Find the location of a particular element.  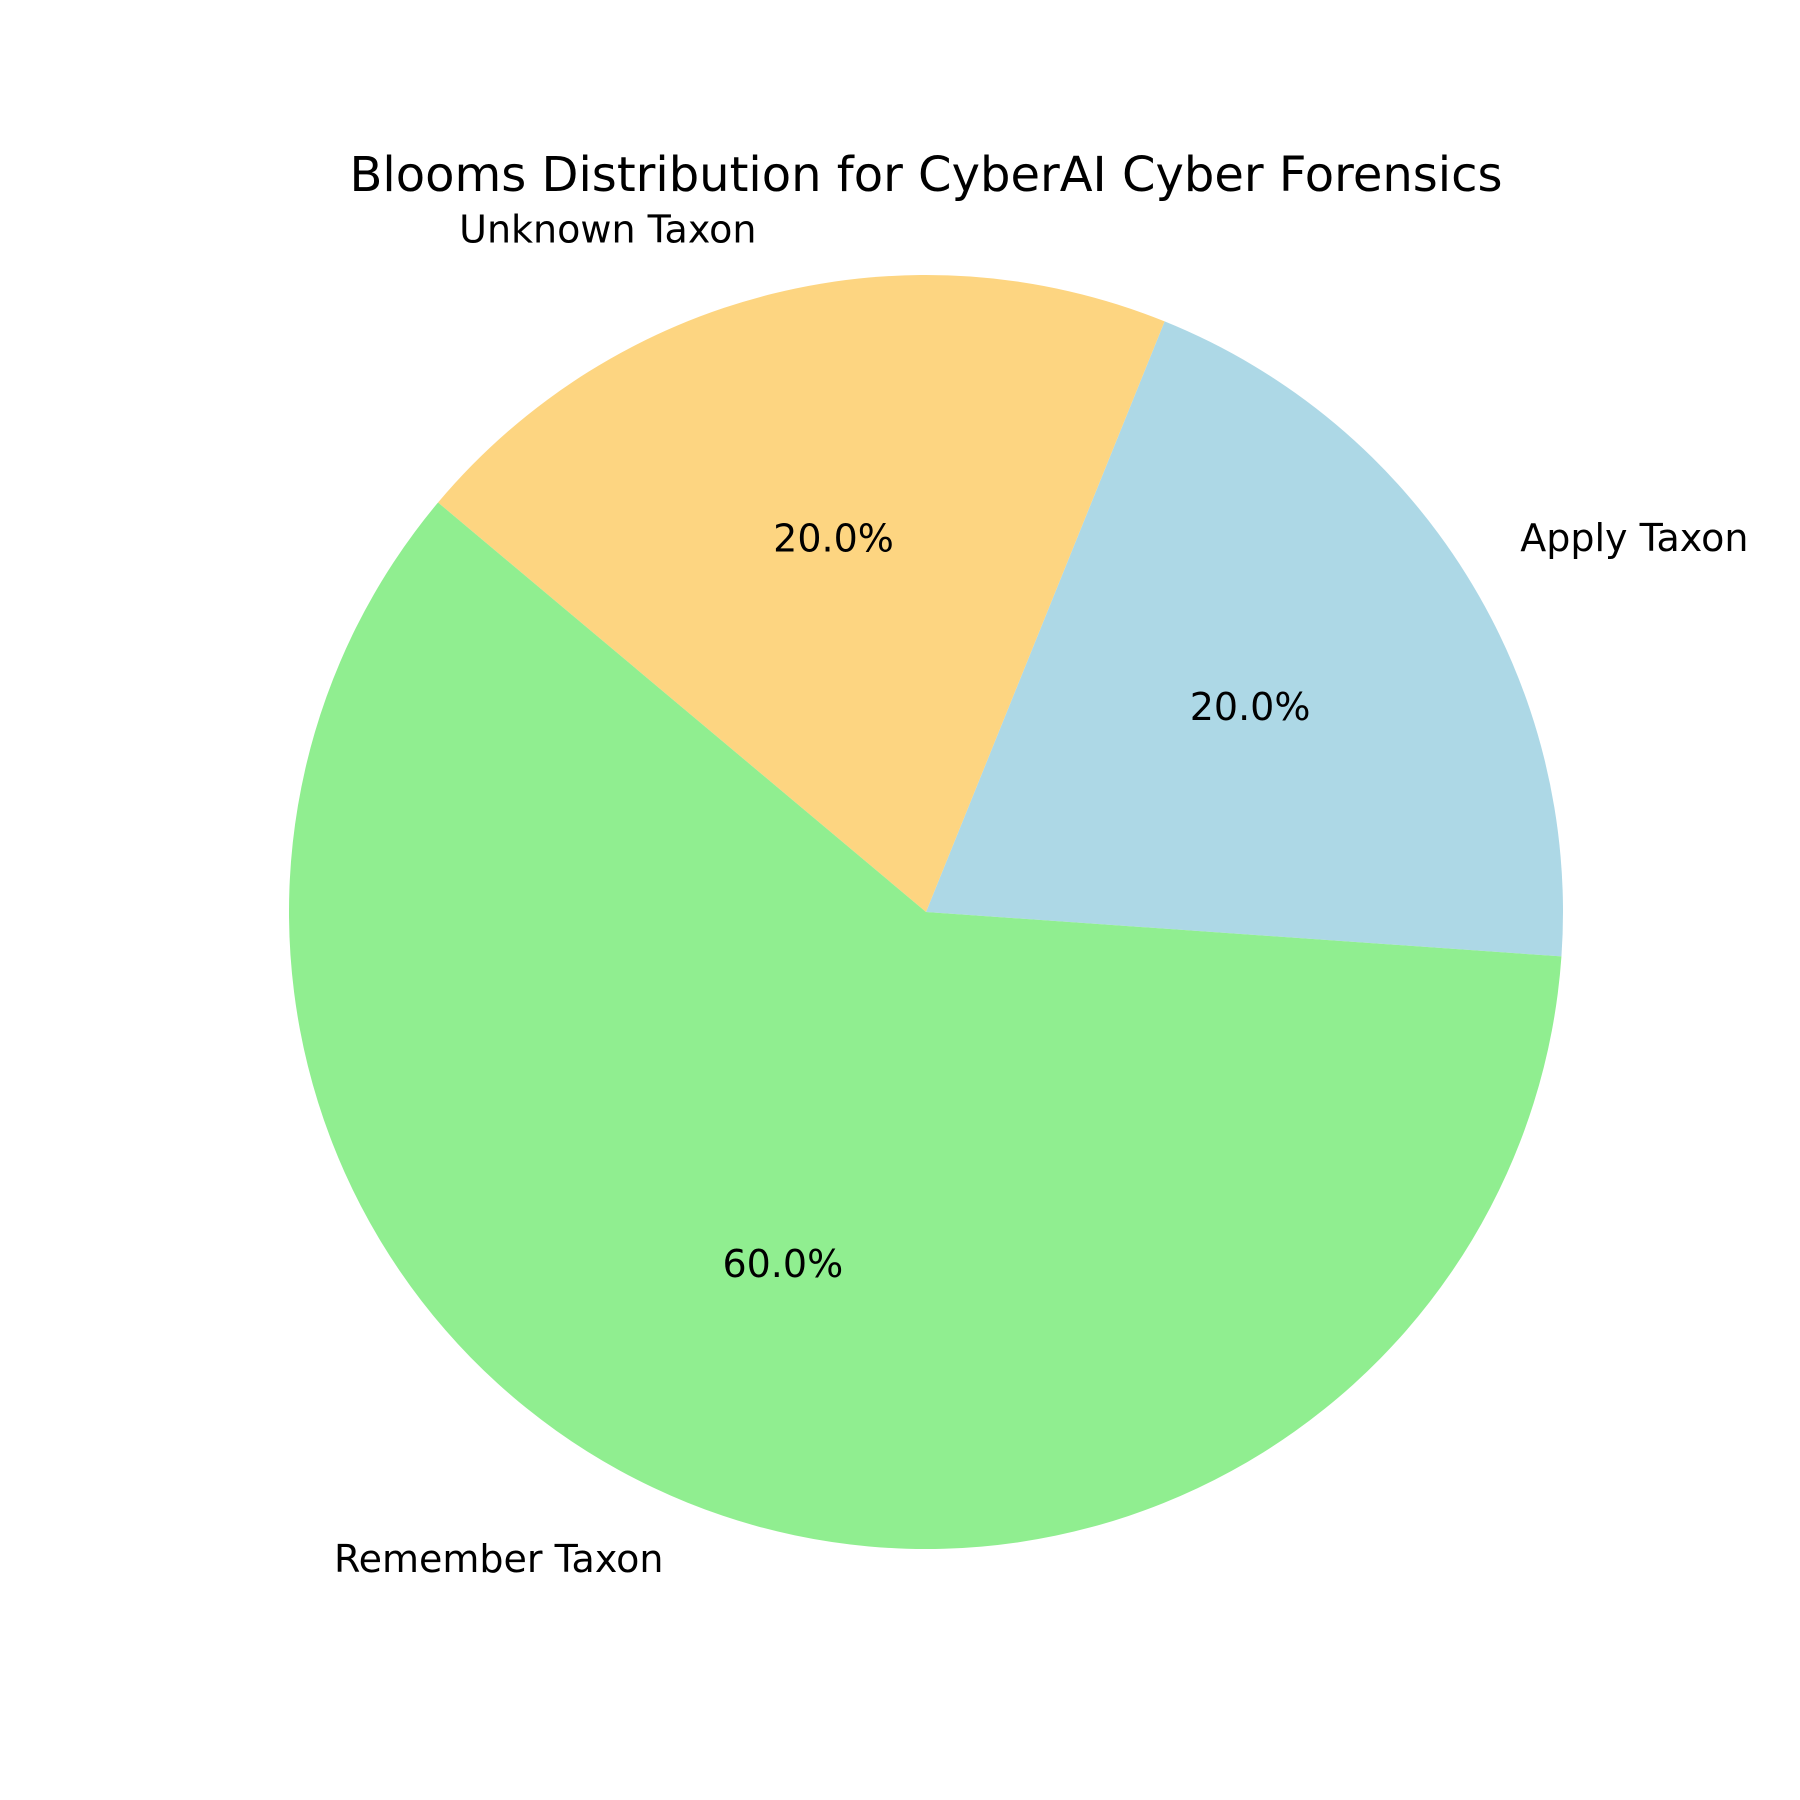

slice-label: Apply Taxon is located at coordinates (1634, 538).